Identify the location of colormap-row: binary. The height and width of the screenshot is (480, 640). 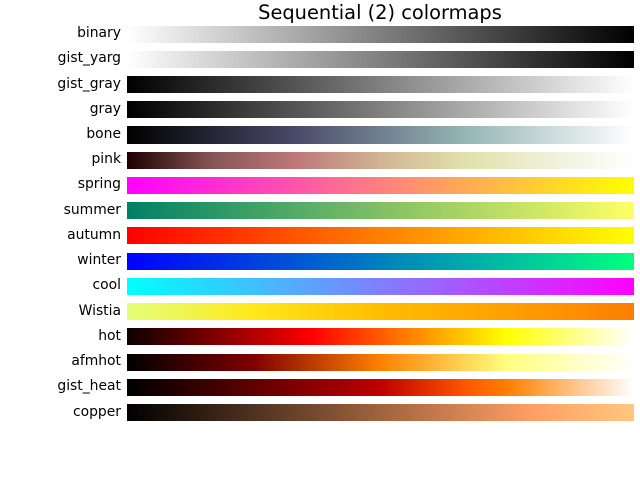
(355, 34).